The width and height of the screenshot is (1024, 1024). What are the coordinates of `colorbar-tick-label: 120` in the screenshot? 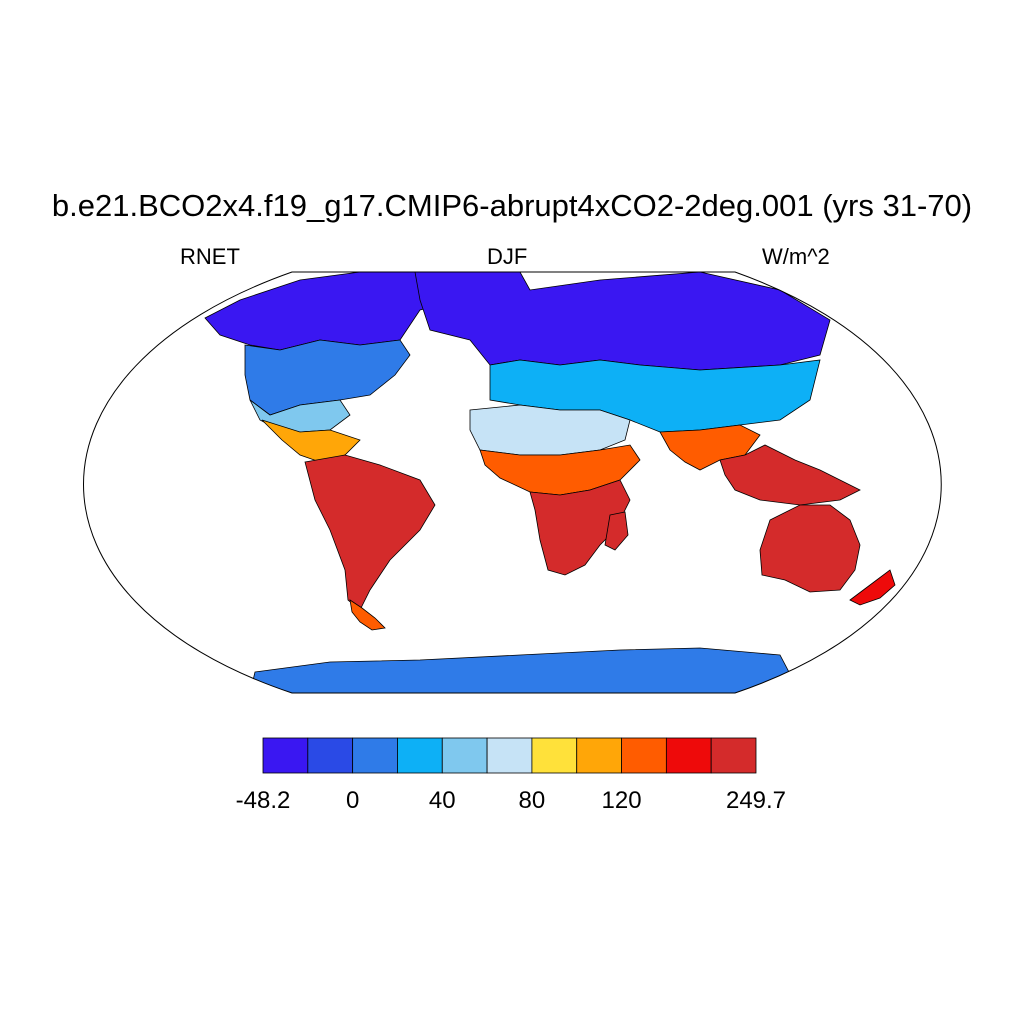 It's located at (622, 800).